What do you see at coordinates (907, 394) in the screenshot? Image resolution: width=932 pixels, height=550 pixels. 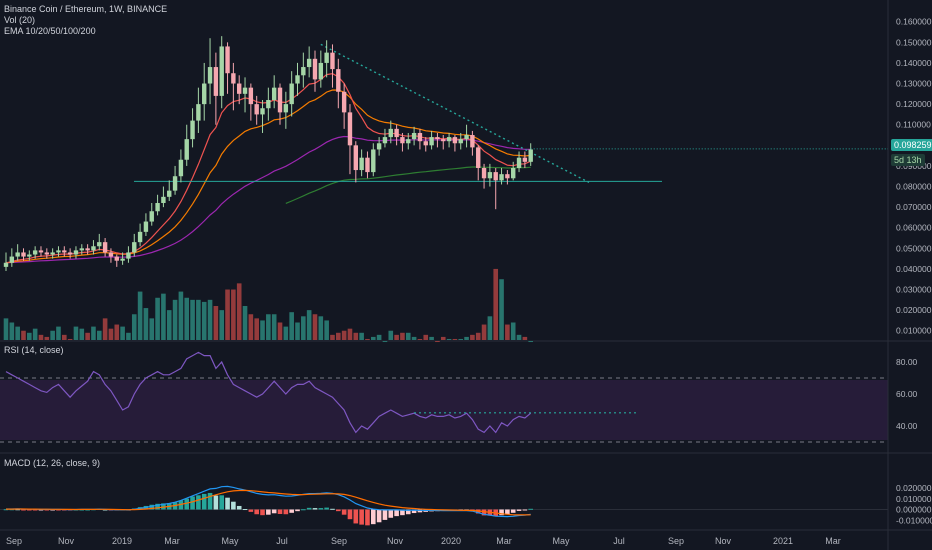 I see `rsi-tick: 60.00` at bounding box center [907, 394].